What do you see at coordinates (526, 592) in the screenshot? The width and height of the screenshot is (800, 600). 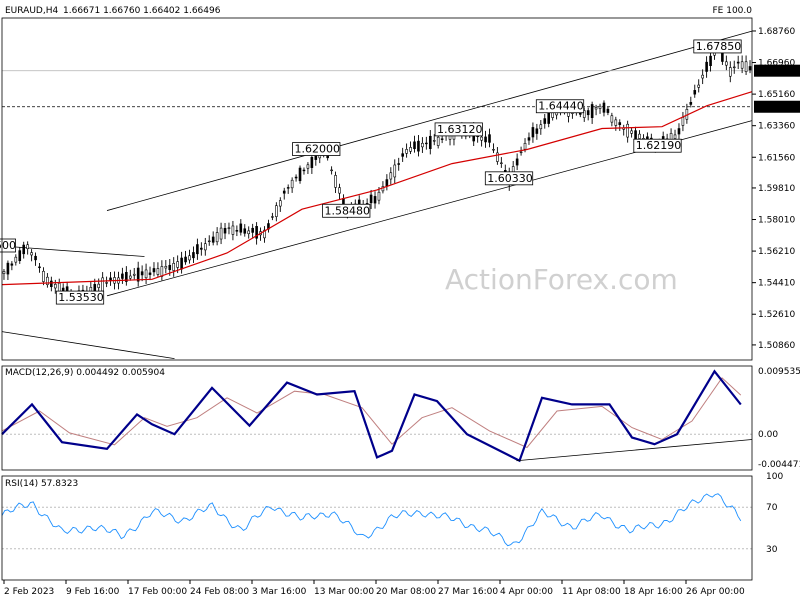 I see `x-tick-label: 4 Apr 00:00` at bounding box center [526, 592].